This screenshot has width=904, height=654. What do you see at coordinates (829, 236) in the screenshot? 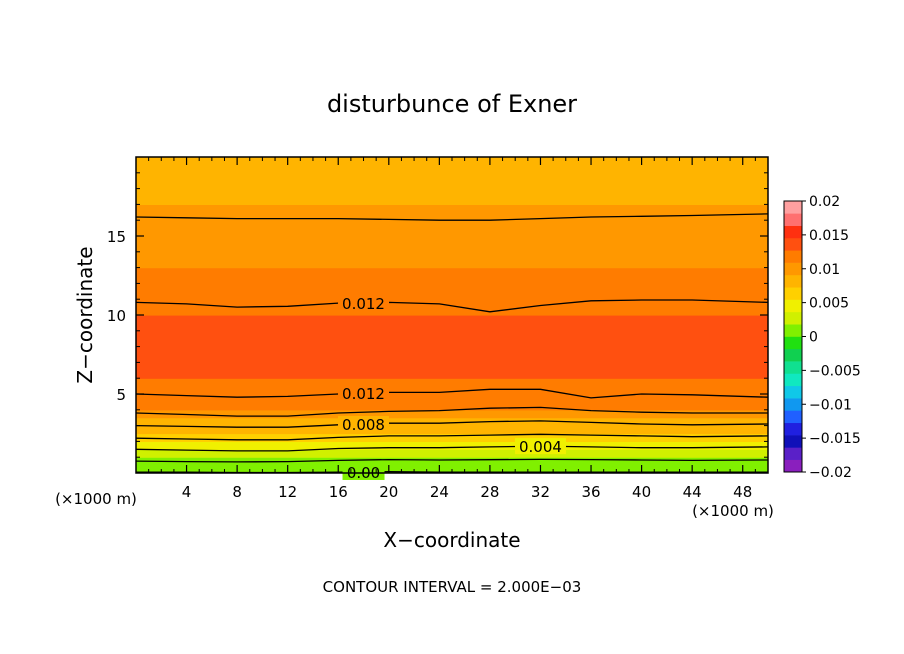
I see `colorbar-tick-label: 0.015` at bounding box center [829, 236].